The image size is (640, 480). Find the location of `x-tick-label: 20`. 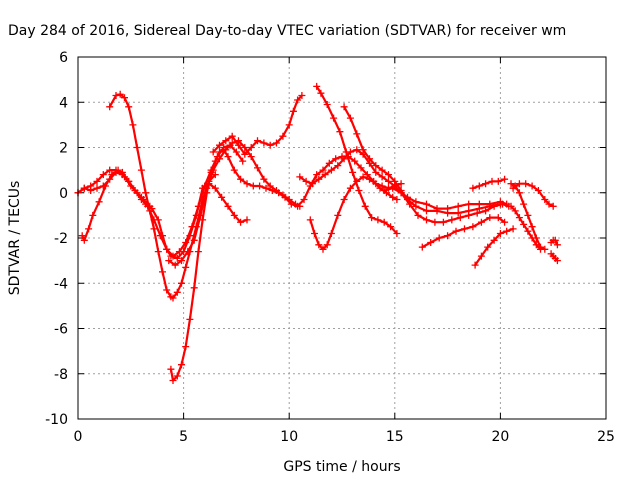

x-tick-label: 20 is located at coordinates (500, 437).